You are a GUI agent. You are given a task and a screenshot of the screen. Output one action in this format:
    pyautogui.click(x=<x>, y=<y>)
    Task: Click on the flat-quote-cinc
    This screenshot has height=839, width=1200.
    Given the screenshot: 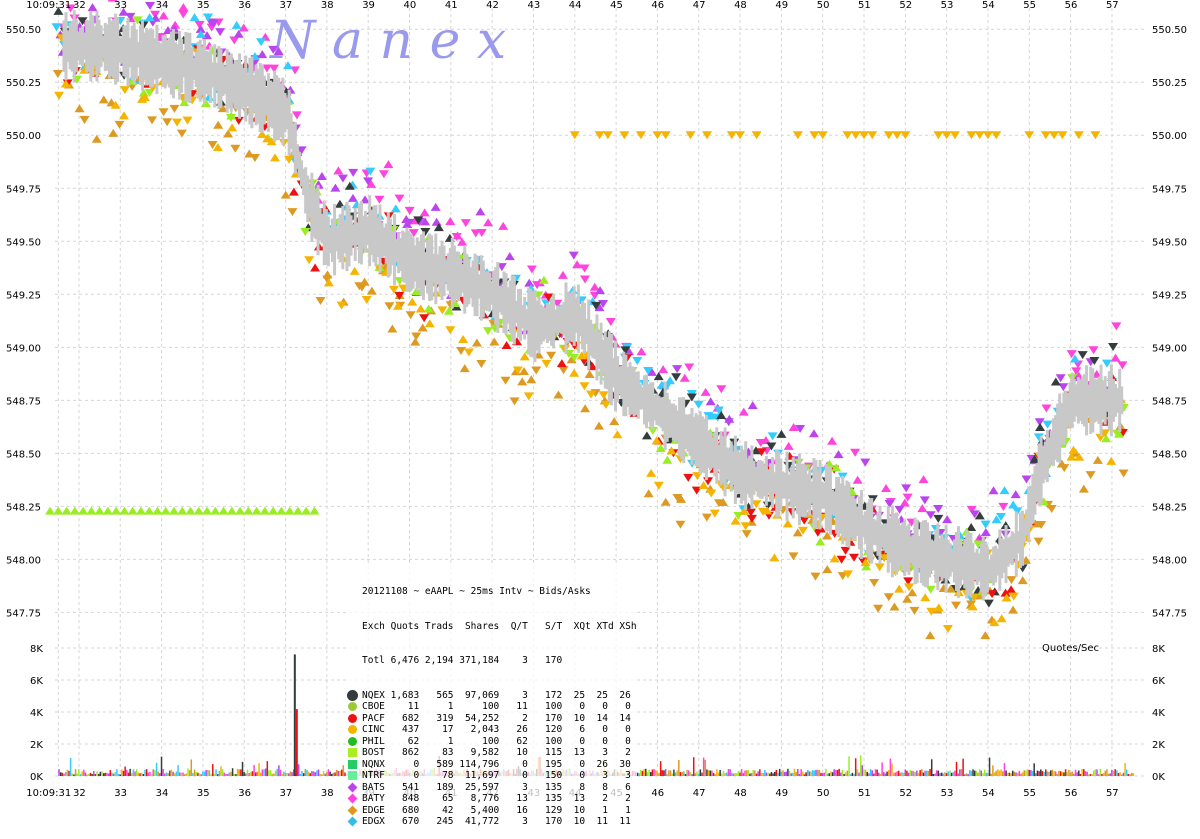 What is the action you would take?
    pyautogui.click(x=1054, y=135)
    